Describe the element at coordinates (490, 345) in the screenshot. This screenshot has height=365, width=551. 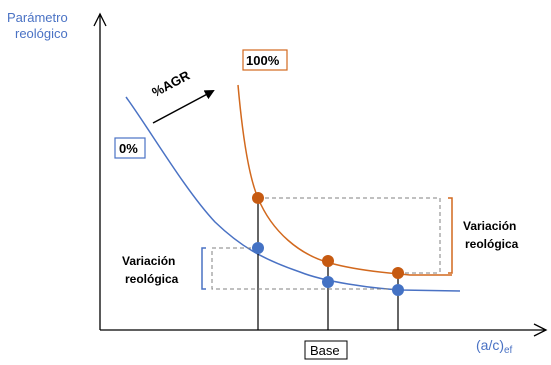
I see `x-axis-label-main: (a/c)` at that location.